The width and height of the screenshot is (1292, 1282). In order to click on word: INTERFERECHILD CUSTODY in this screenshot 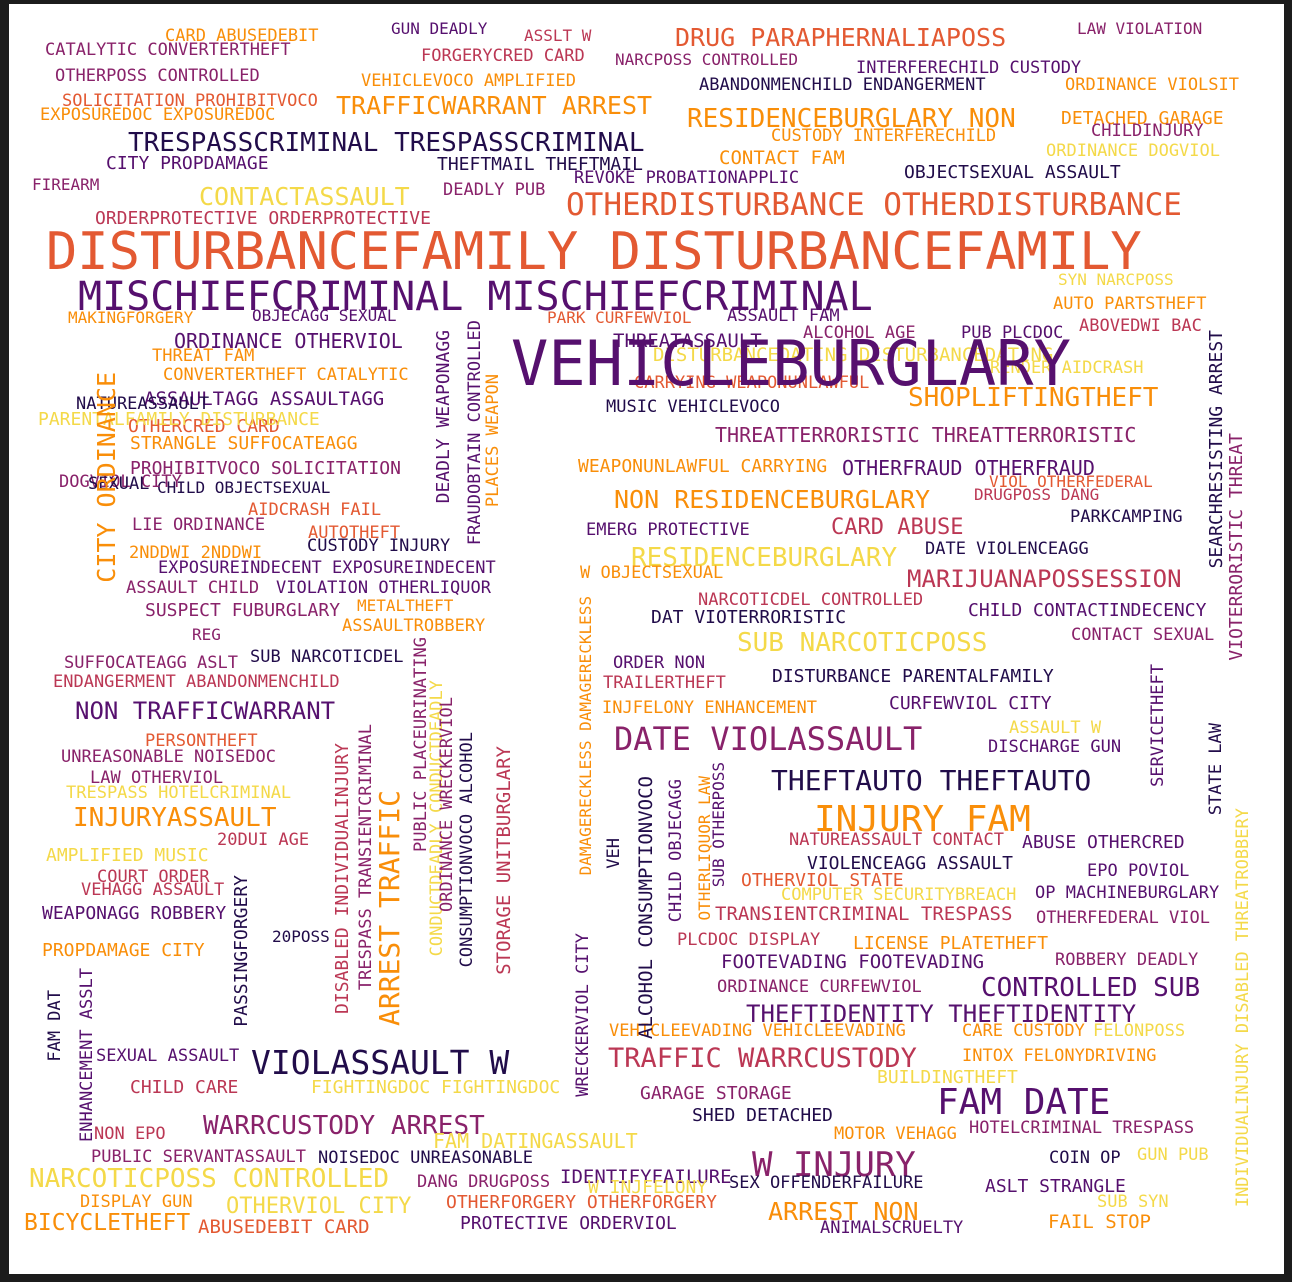, I will do `click(969, 68)`.